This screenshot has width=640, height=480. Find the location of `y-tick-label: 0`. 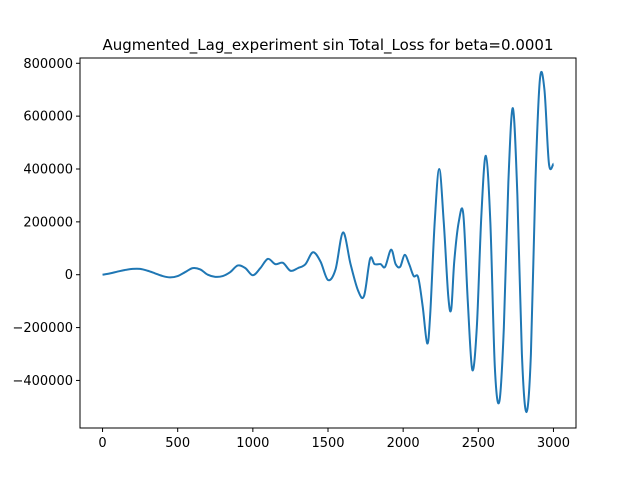

y-tick-label: 0 is located at coordinates (69, 275).